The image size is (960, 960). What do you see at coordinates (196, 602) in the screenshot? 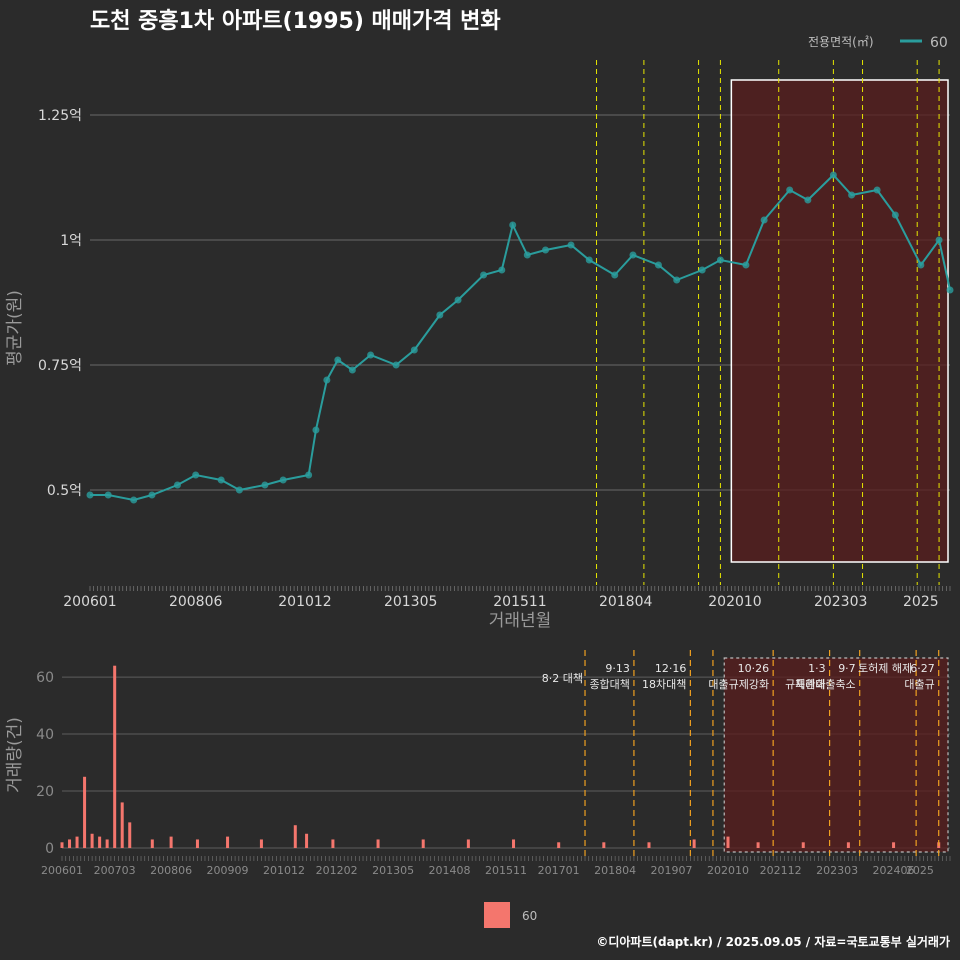
I see `top-x-tick-label: 200806` at bounding box center [196, 602].